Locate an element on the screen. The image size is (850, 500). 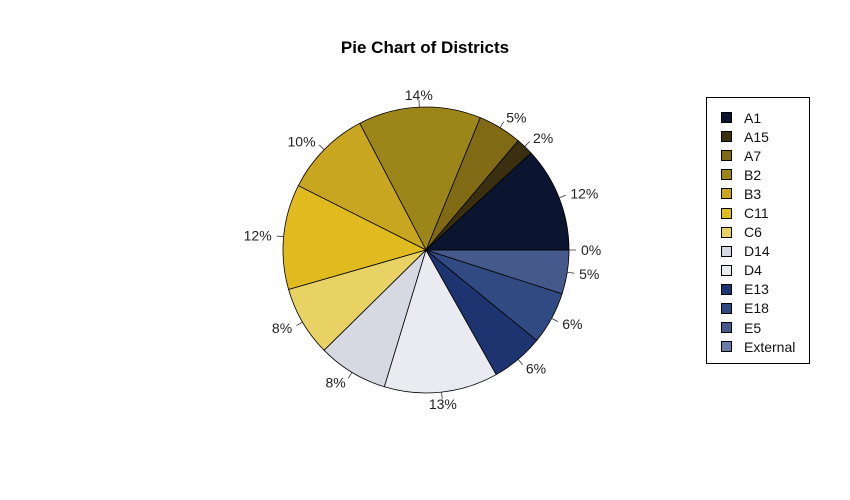
legend-item-e5: E5 is located at coordinates (765, 327).